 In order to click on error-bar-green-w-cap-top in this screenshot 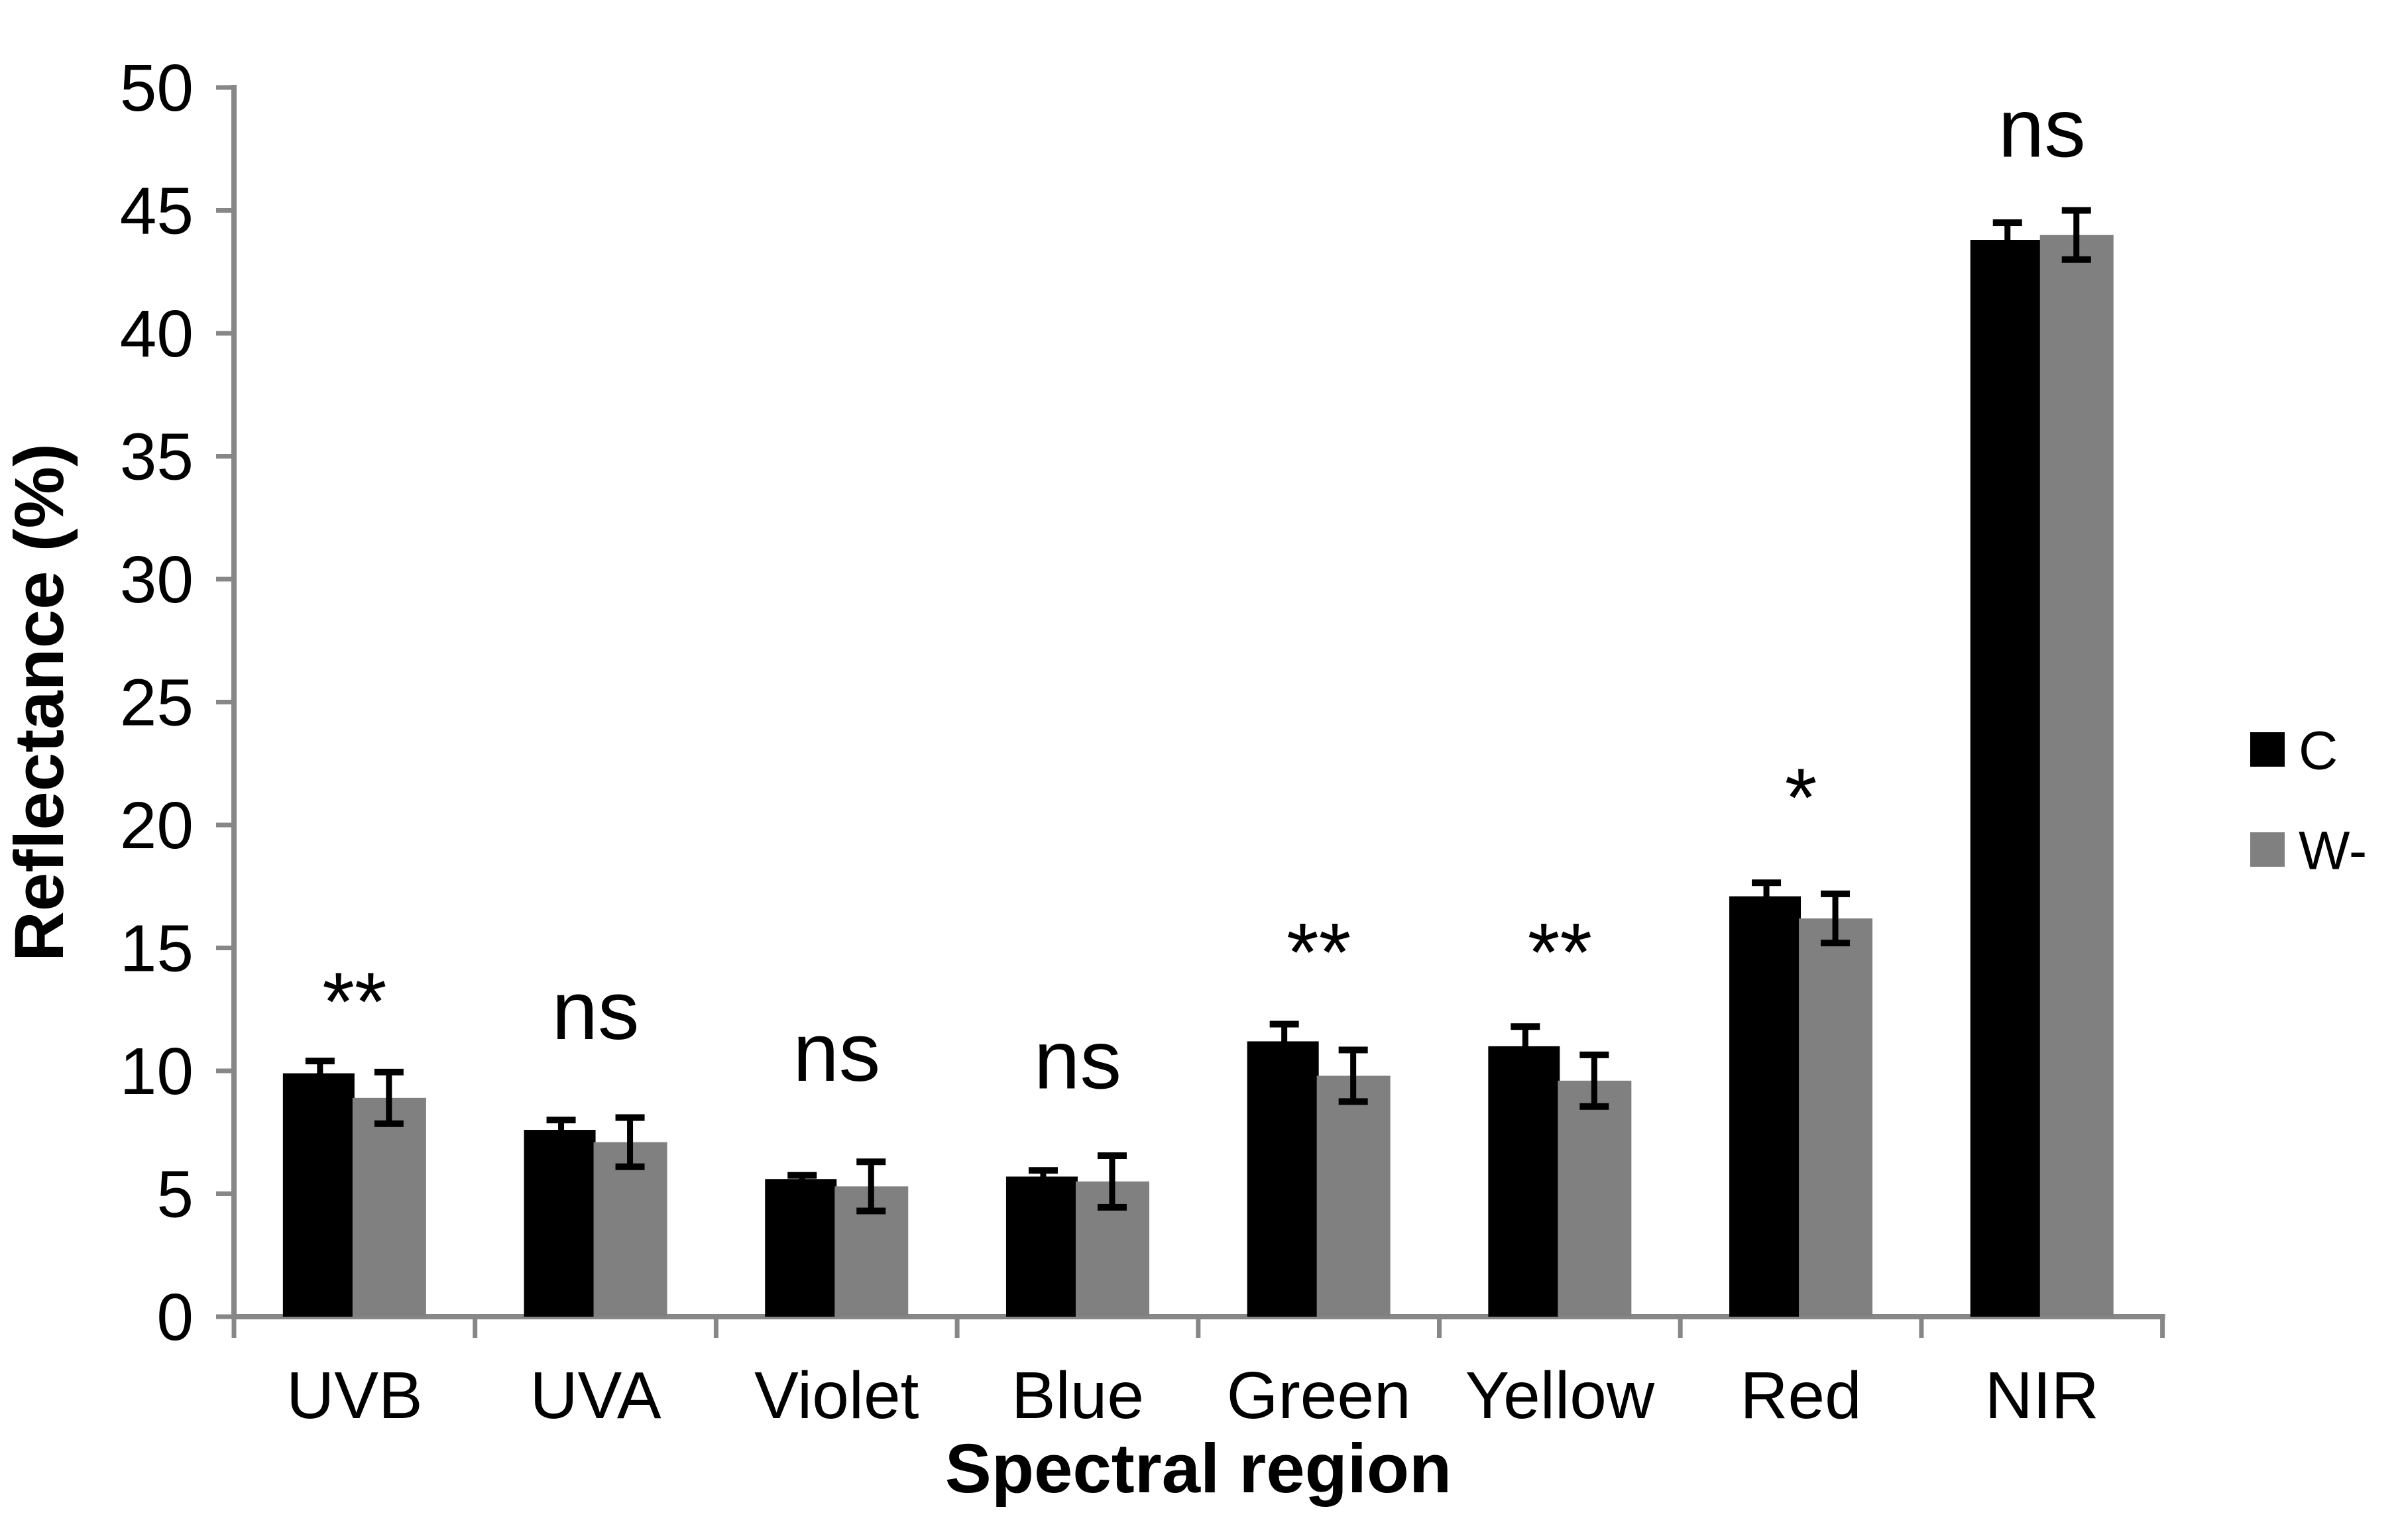, I will do `click(1353, 1050)`.